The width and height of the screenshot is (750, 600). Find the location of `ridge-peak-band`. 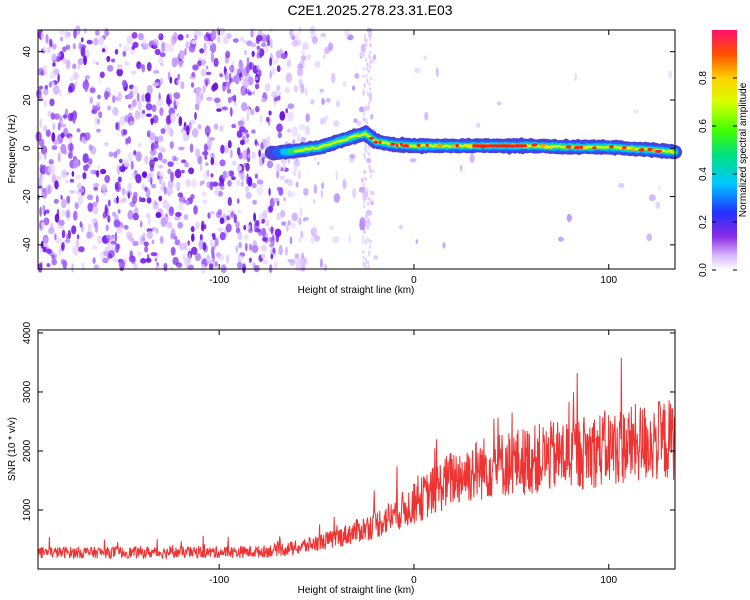

ridge-peak-band is located at coordinates (499, 146).